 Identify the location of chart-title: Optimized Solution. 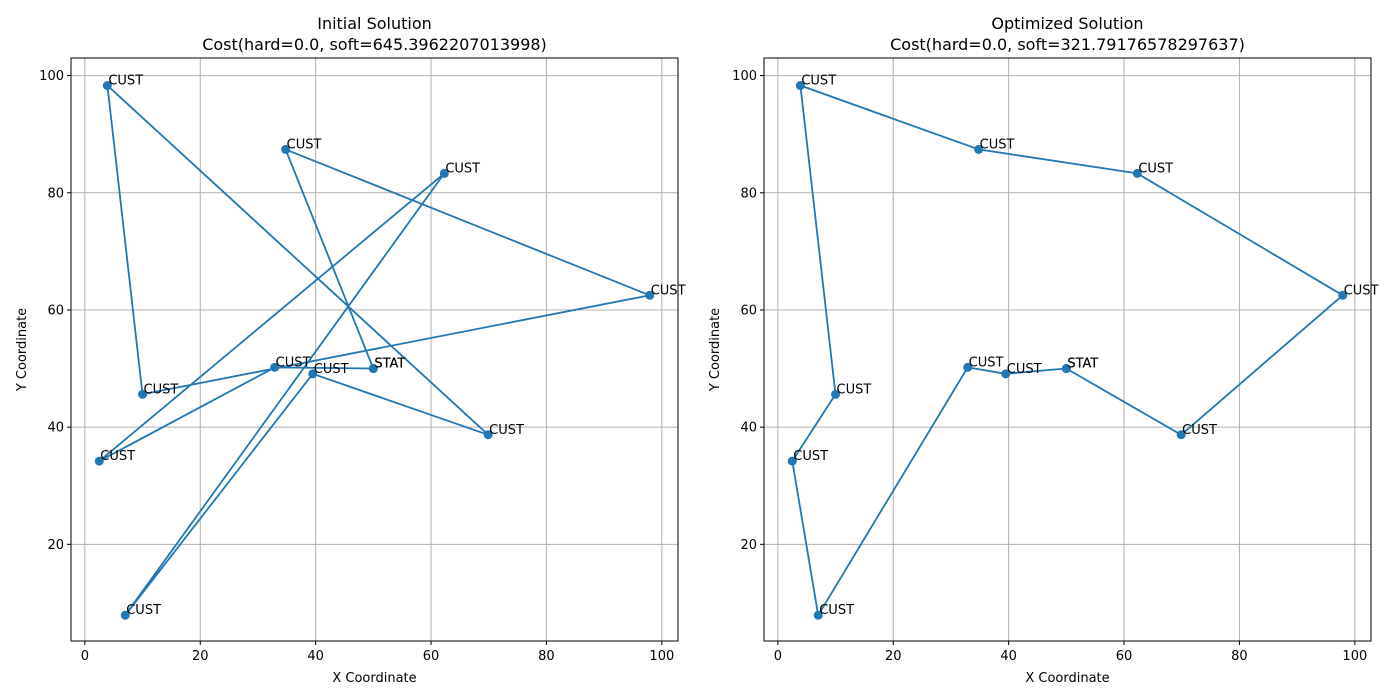
(1067, 23).